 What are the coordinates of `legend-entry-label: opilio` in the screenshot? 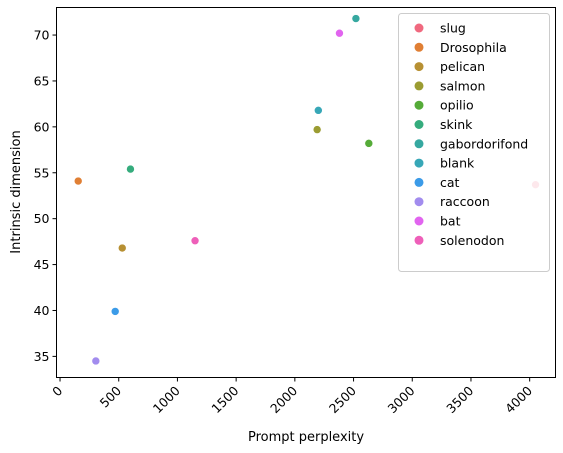 It's located at (457, 105).